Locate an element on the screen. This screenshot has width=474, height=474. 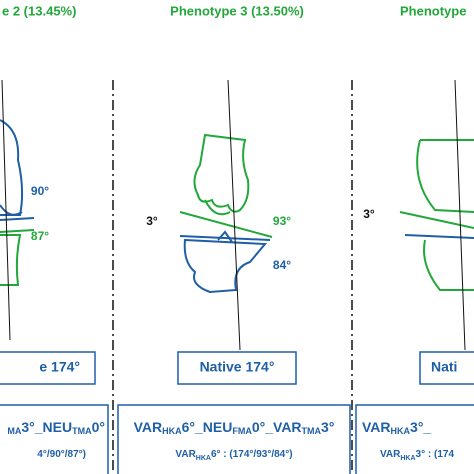
panel-title: Phenotype 3 (13.50%) is located at coordinates (237, 10).